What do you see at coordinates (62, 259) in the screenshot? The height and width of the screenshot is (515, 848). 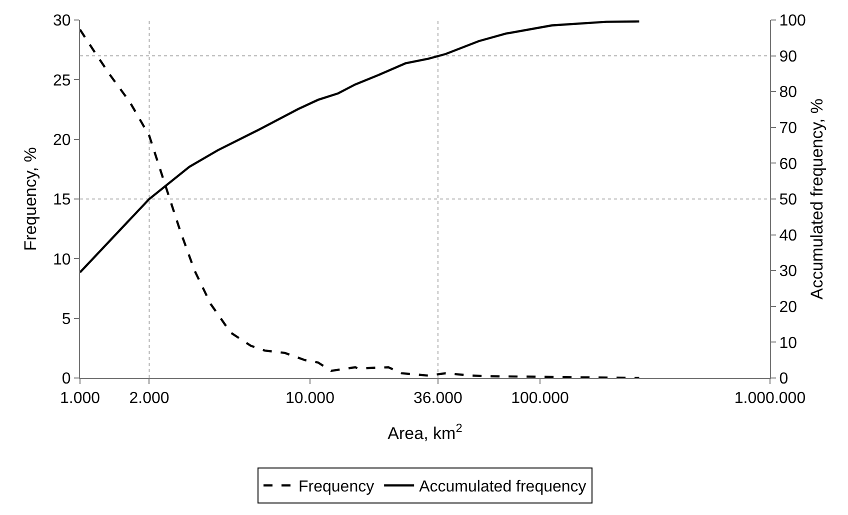 I see `y-tick-label: 10` at bounding box center [62, 259].